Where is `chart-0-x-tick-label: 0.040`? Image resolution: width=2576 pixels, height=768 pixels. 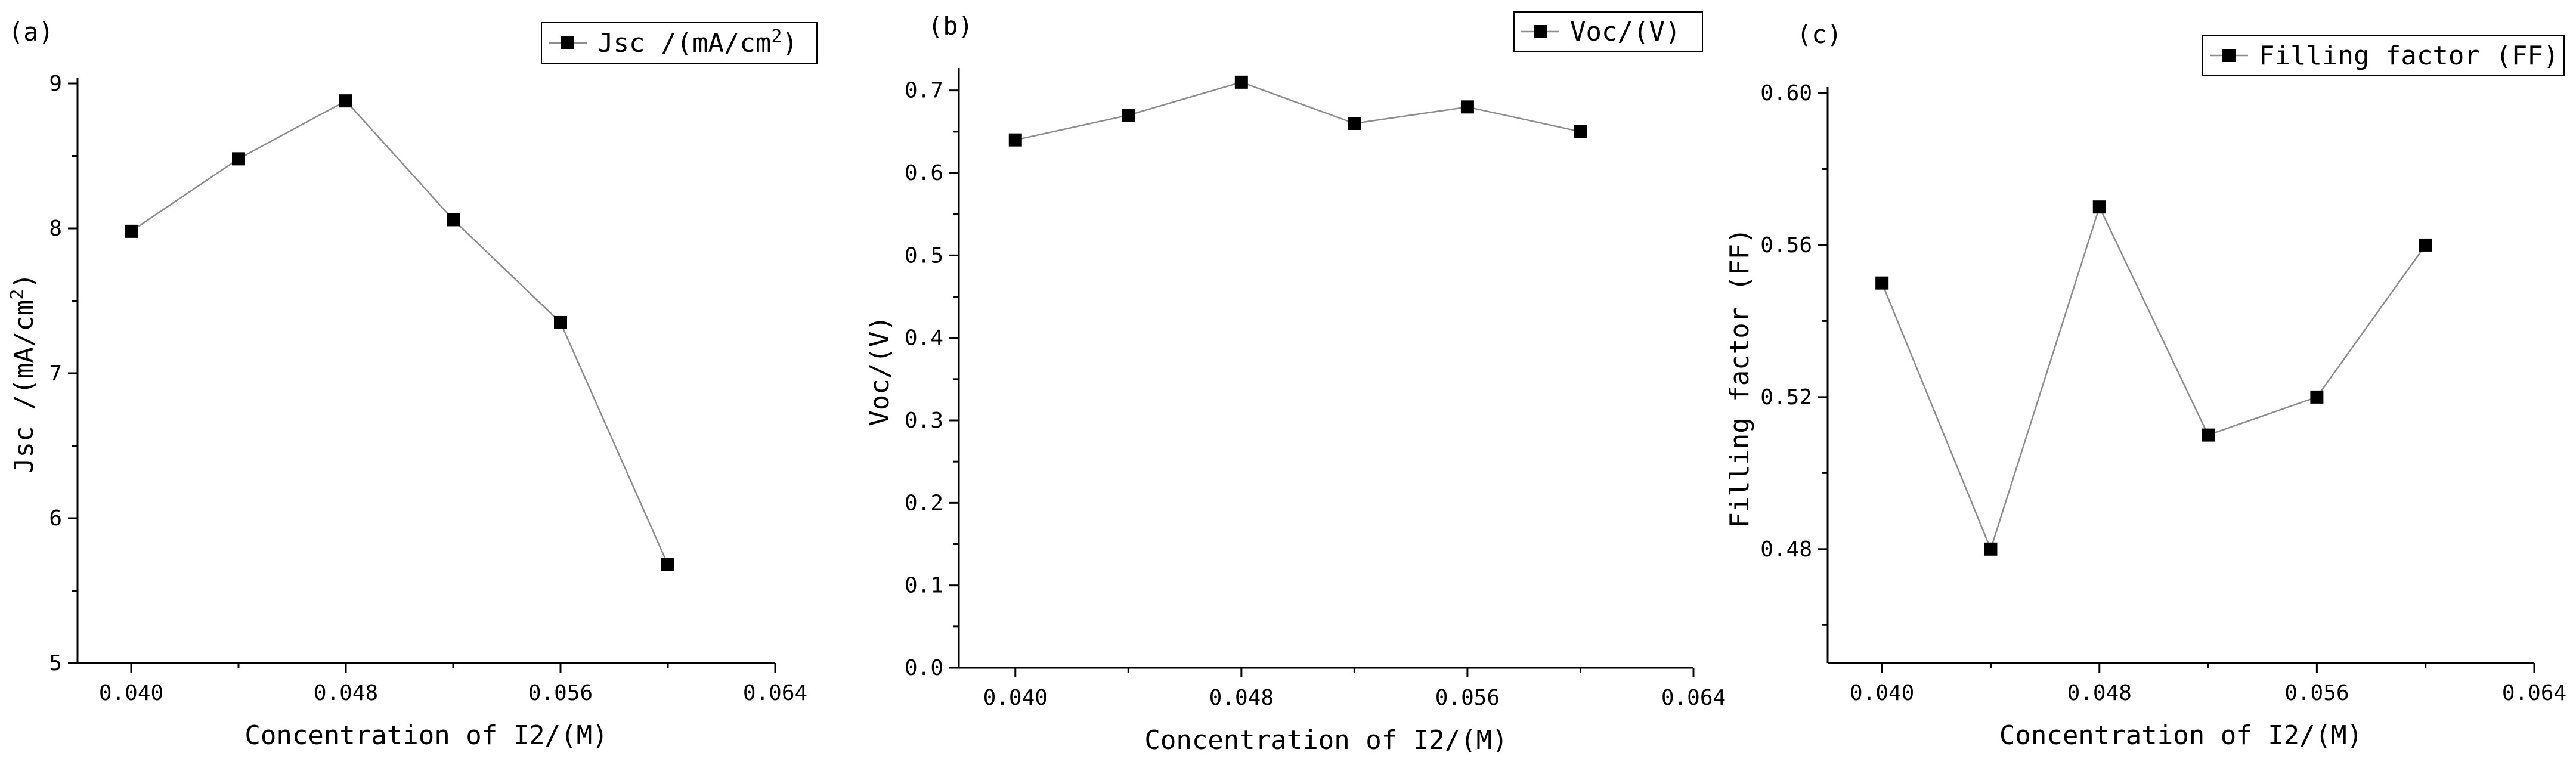
chart-0-x-tick-label: 0.040 is located at coordinates (131, 693).